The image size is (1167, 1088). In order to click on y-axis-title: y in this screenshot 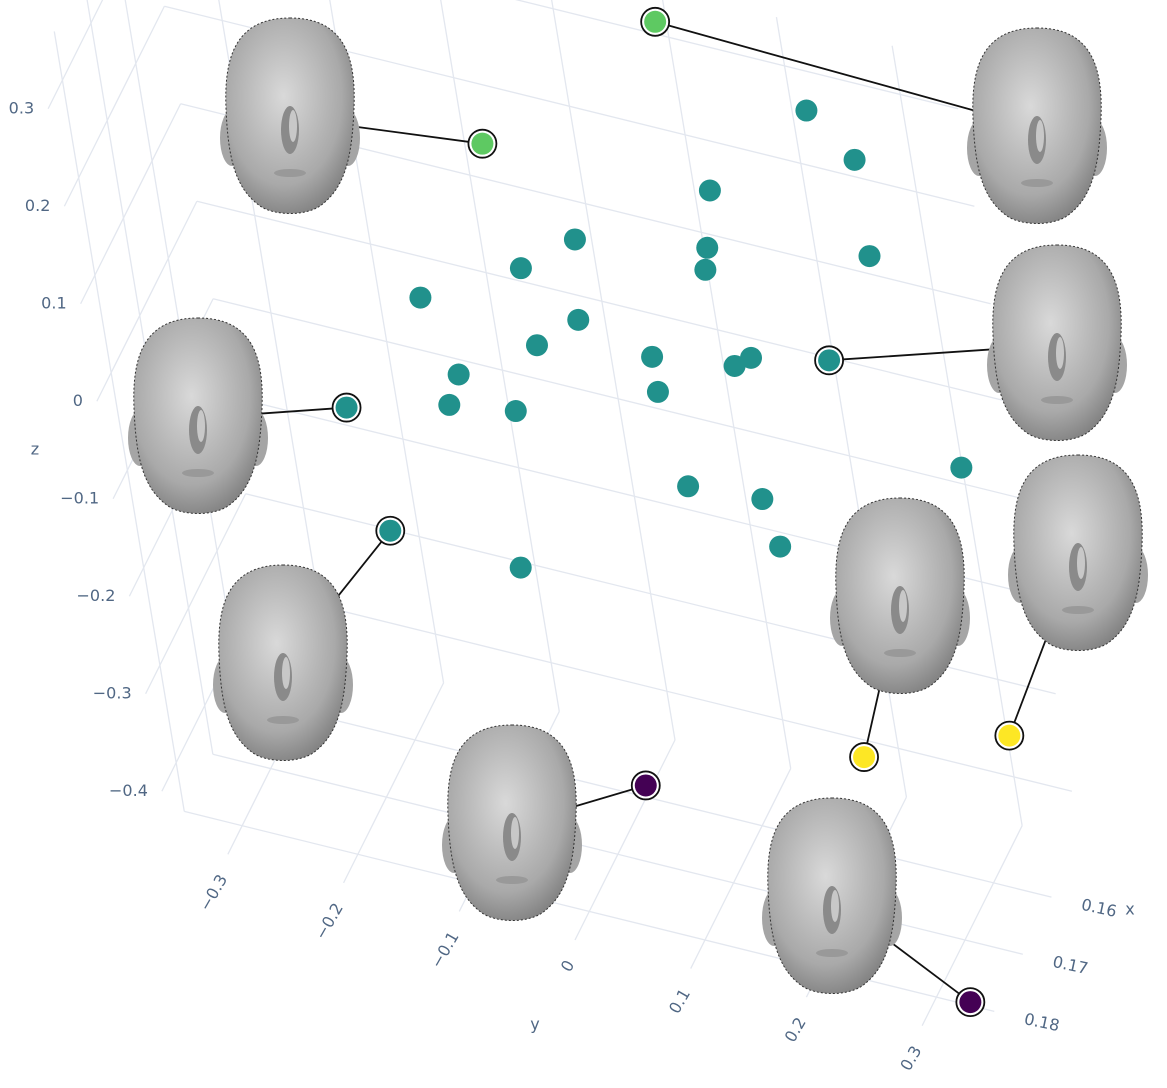, I will do `click(534, 1024)`.